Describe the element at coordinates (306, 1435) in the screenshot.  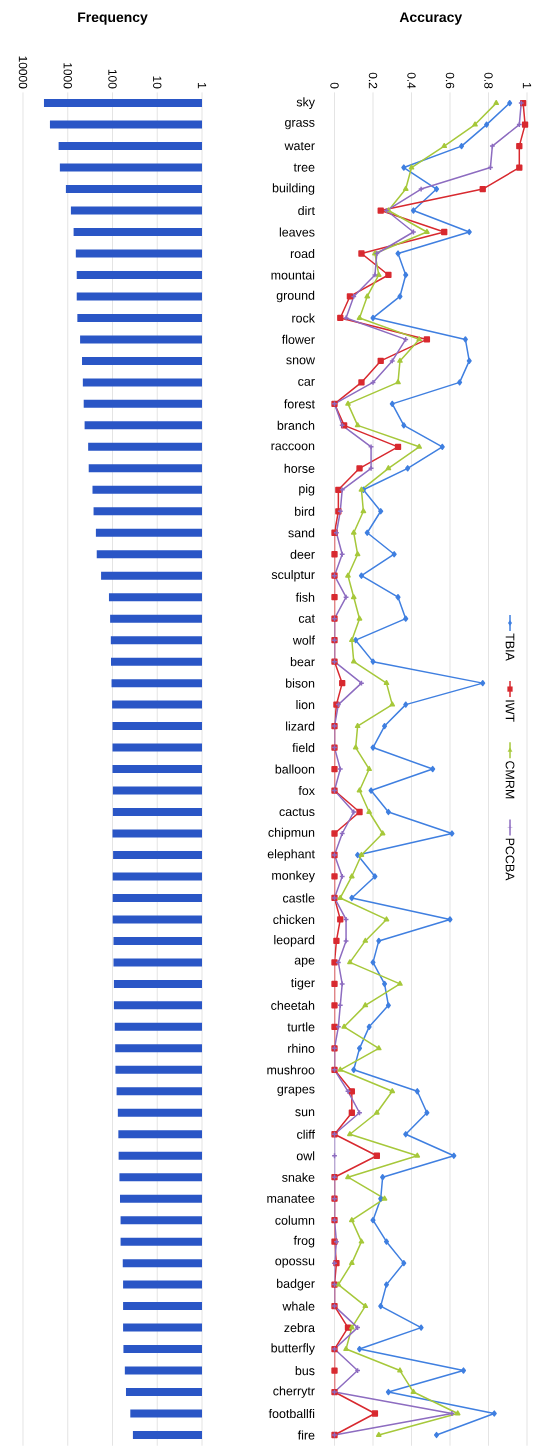
I see `y-tick-label: fire` at that location.